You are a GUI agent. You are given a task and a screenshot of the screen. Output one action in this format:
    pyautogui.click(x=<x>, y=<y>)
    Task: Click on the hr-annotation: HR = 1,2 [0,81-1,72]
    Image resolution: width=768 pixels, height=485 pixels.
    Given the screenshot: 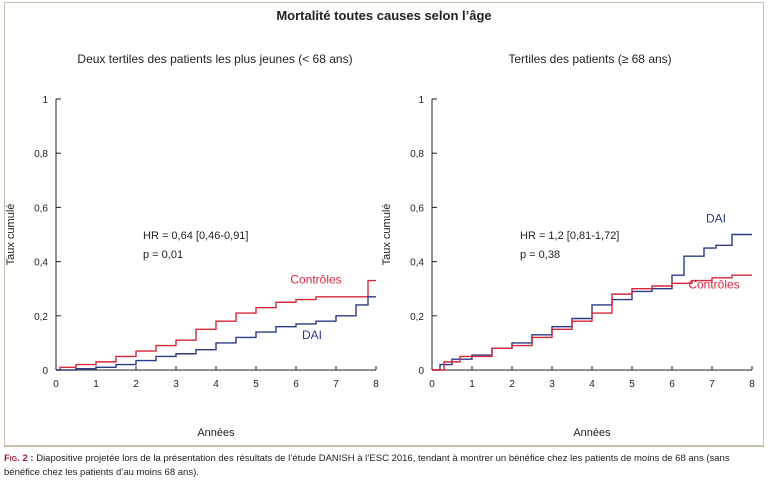 What is the action you would take?
    pyautogui.click(x=569, y=236)
    